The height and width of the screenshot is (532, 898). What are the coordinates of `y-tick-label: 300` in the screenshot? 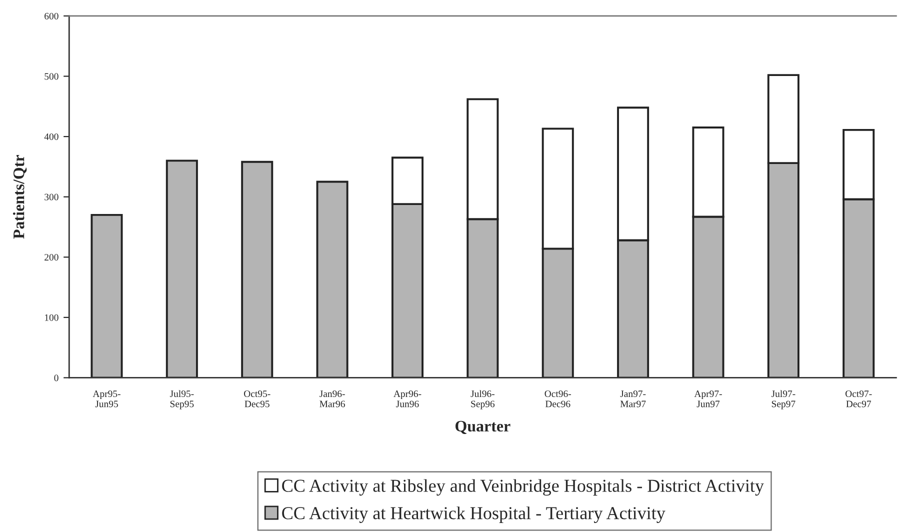 It's located at (51, 197).